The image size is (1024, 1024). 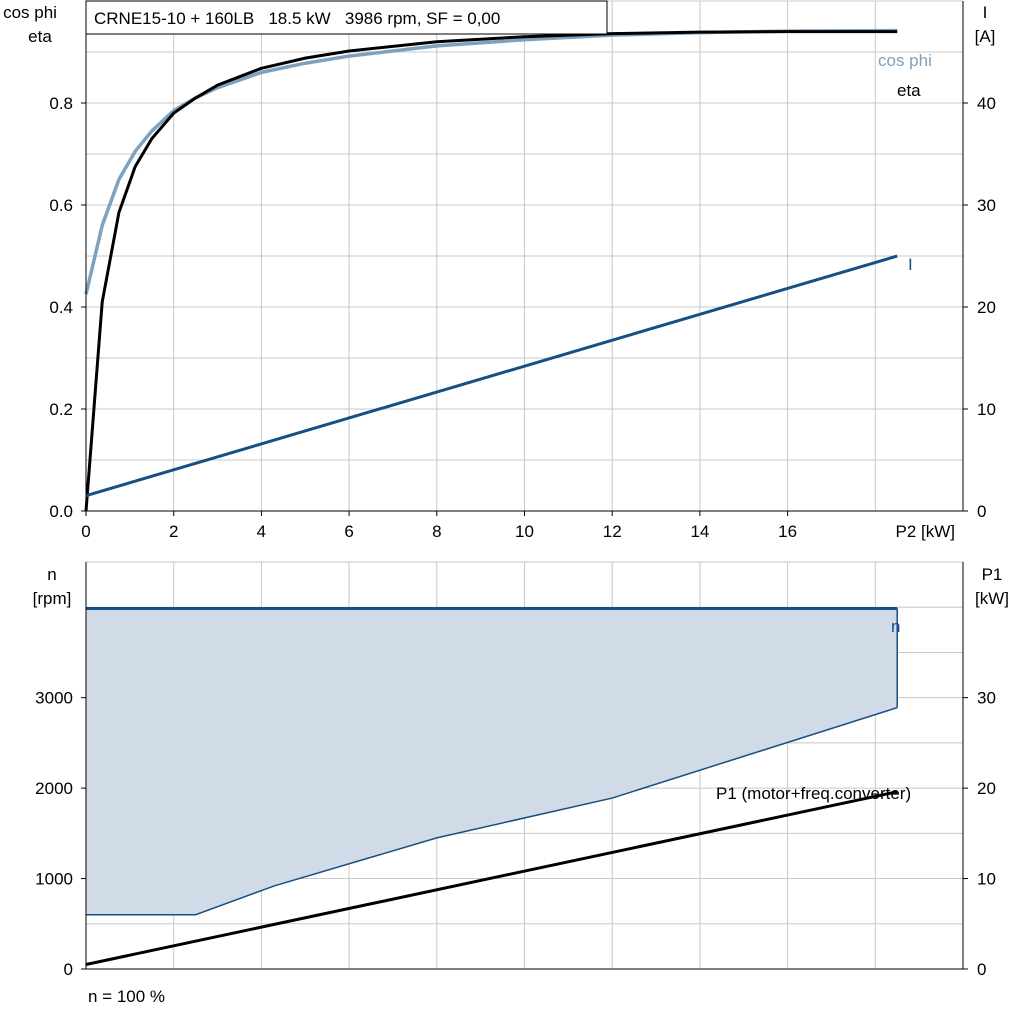 I want to click on eta-series-label: eta, so click(x=909, y=90).